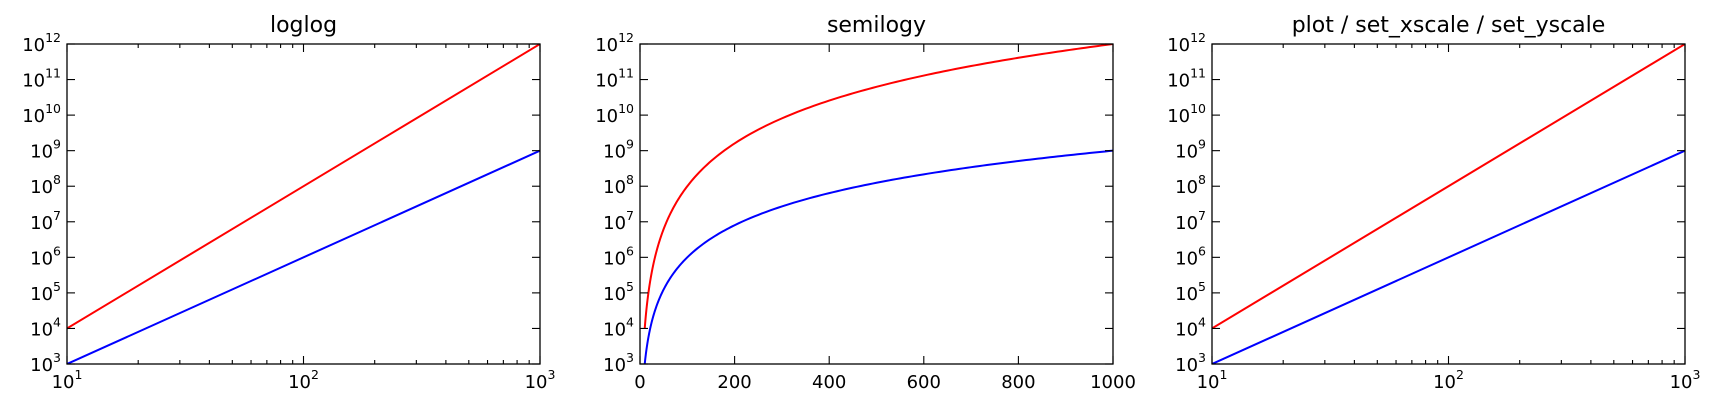 Image resolution: width=1711 pixels, height=410 pixels. I want to click on x-tick-label-text: 400, so click(829, 382).